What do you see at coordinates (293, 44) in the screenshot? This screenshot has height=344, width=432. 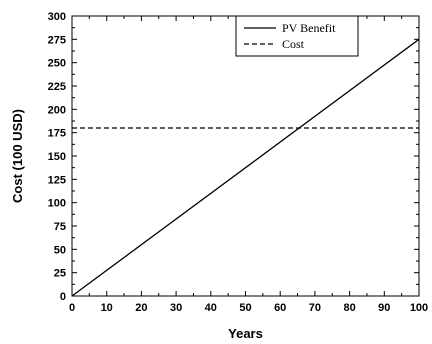 I see `legend-label-cost: Cost` at bounding box center [293, 44].